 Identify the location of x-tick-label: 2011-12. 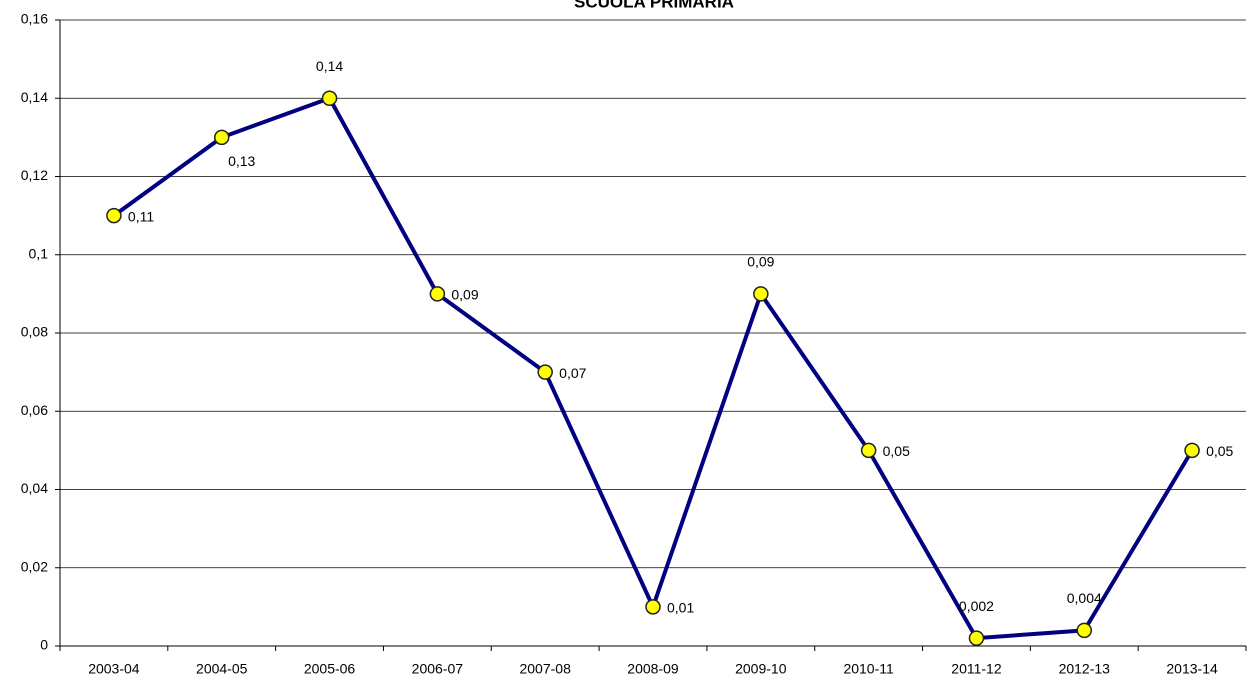
(976, 669).